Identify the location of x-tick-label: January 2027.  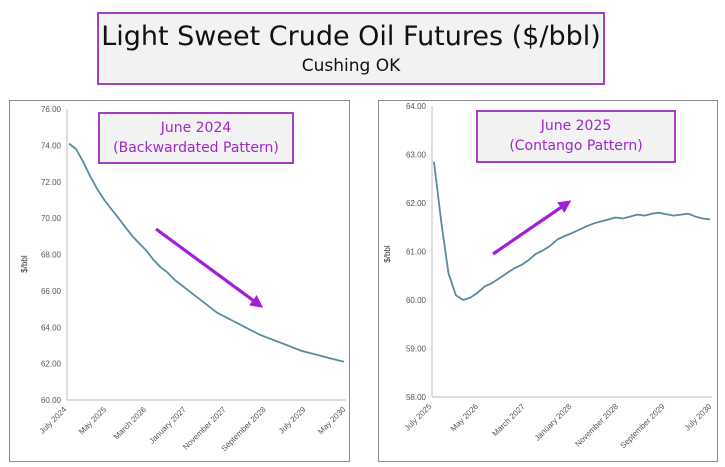
(167, 425).